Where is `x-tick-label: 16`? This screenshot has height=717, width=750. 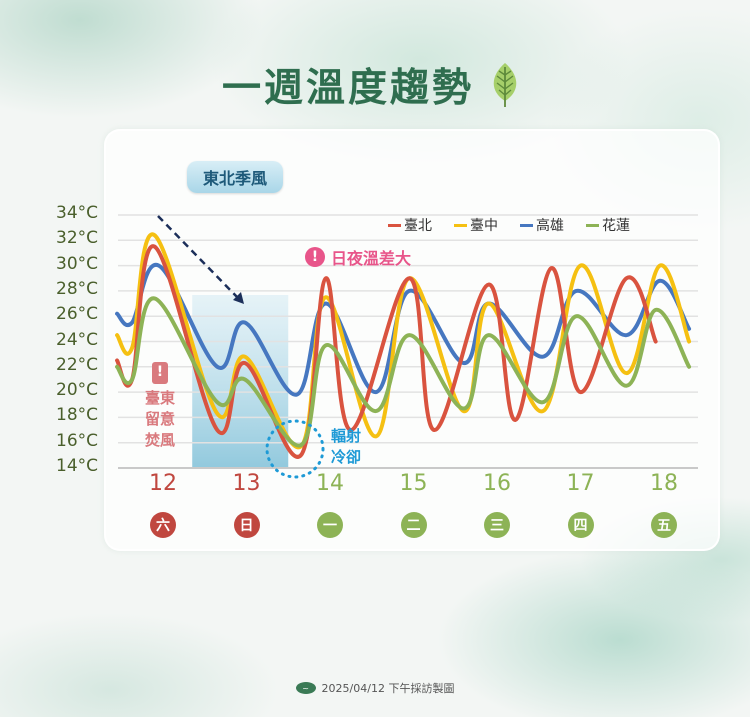 x-tick-label: 16 is located at coordinates (497, 483).